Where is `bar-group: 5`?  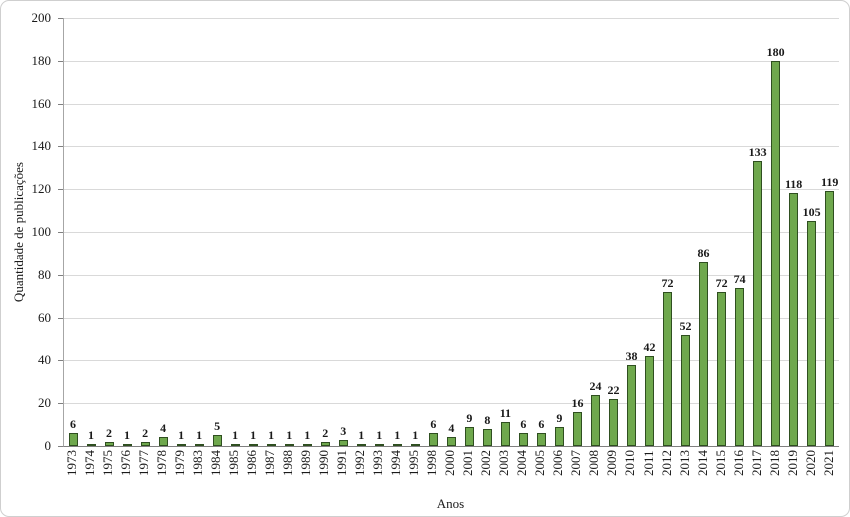
bar-group: 5 is located at coordinates (217, 232).